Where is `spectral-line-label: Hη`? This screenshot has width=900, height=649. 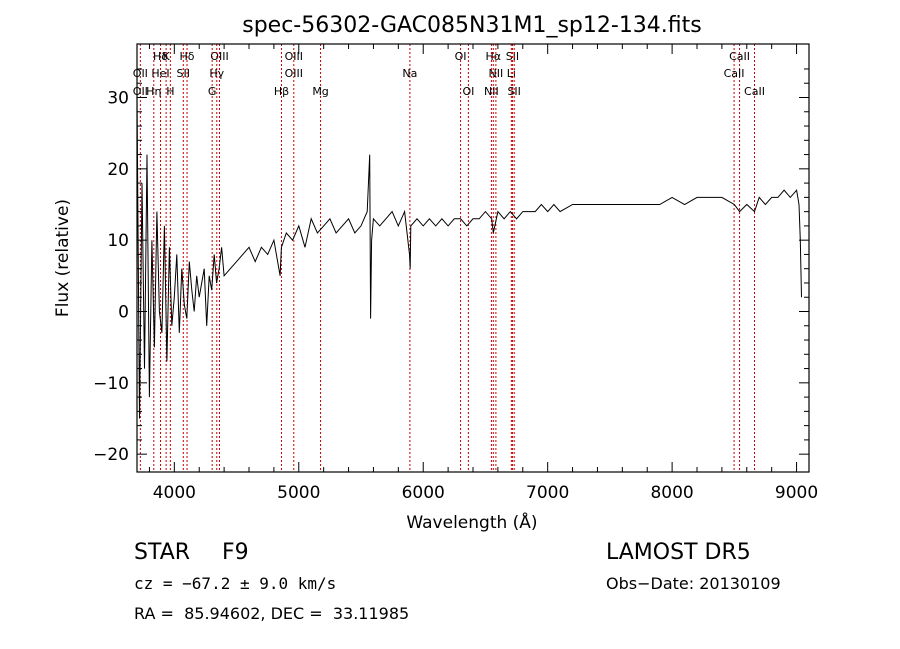
spectral-line-label: Hη is located at coordinates (153, 91).